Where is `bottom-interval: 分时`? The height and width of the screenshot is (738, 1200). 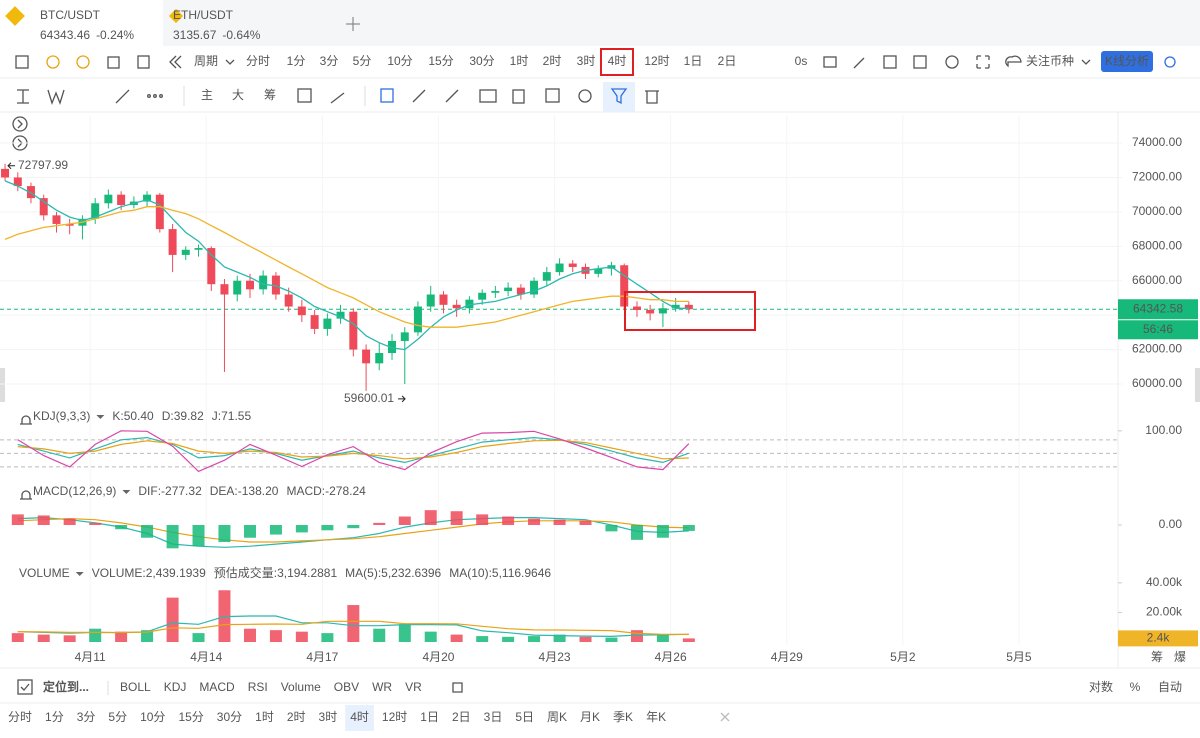 bottom-interval: 分时 is located at coordinates (20, 717).